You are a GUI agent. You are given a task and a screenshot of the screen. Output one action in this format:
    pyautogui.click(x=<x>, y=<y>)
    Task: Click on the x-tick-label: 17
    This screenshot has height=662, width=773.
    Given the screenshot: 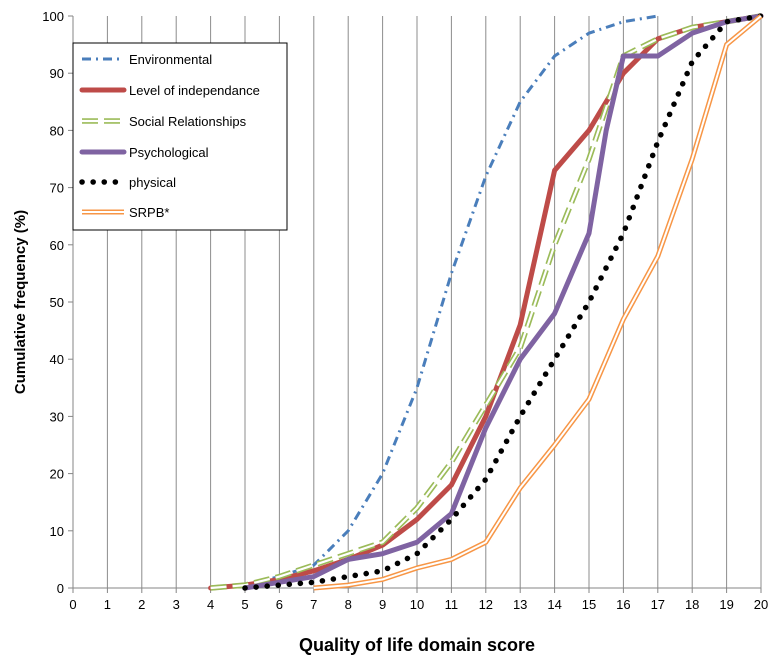 What is the action you would take?
    pyautogui.click(x=658, y=604)
    